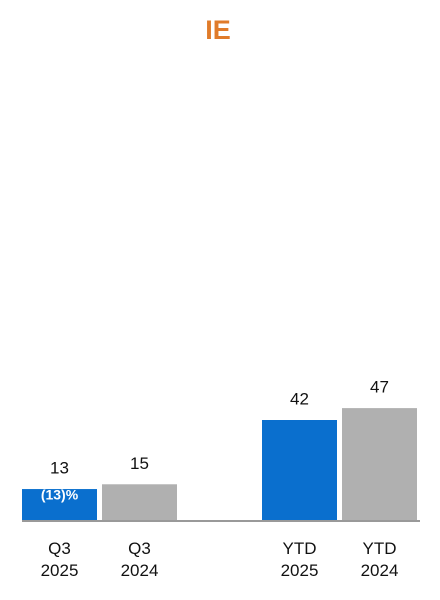  I want to click on x-tick-label: Q3 2024, so click(140, 559).